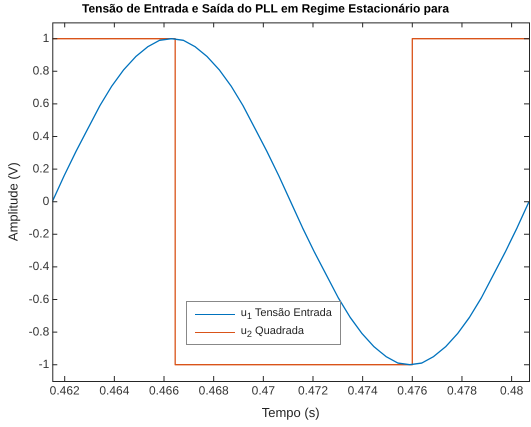 Image resolution: width=531 pixels, height=427 pixels. What do you see at coordinates (412, 391) in the screenshot?
I see `x-tick-label: 0.476` at bounding box center [412, 391].